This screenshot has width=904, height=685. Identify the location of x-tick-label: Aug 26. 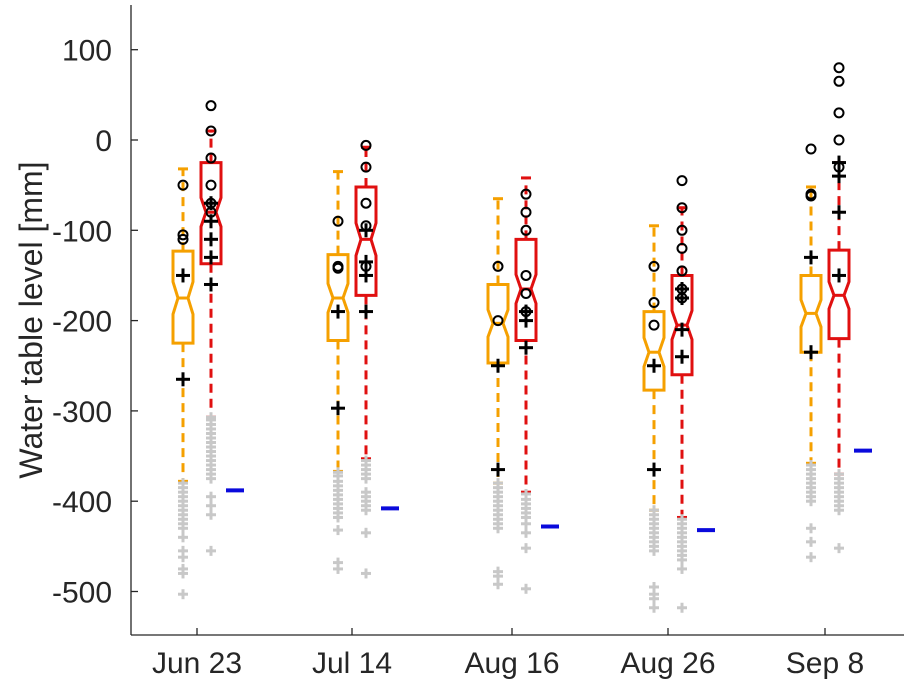
(667, 663).